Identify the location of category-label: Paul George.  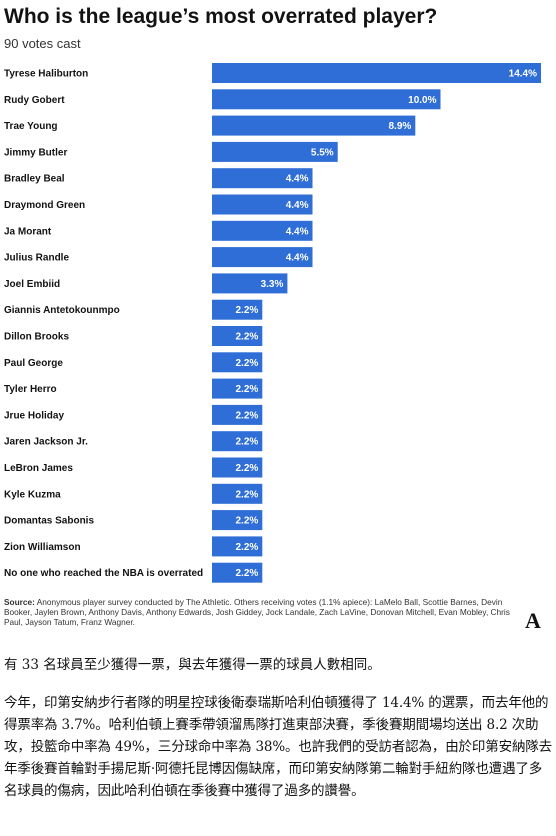
(33, 363).